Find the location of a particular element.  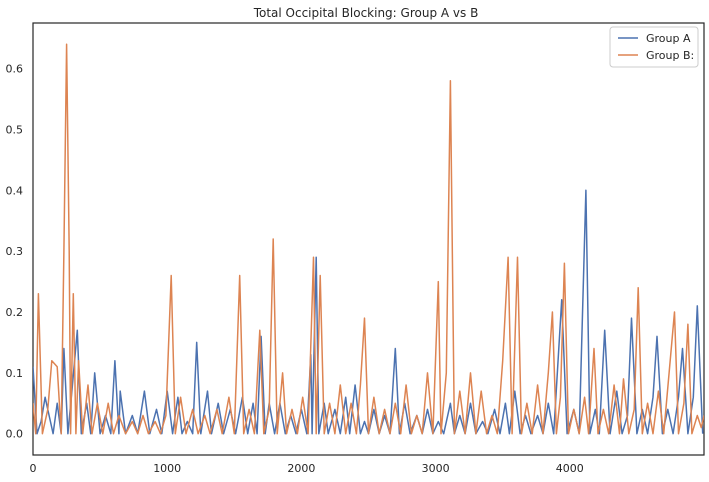

y-tick-label: 0.0 is located at coordinates (15, 434).